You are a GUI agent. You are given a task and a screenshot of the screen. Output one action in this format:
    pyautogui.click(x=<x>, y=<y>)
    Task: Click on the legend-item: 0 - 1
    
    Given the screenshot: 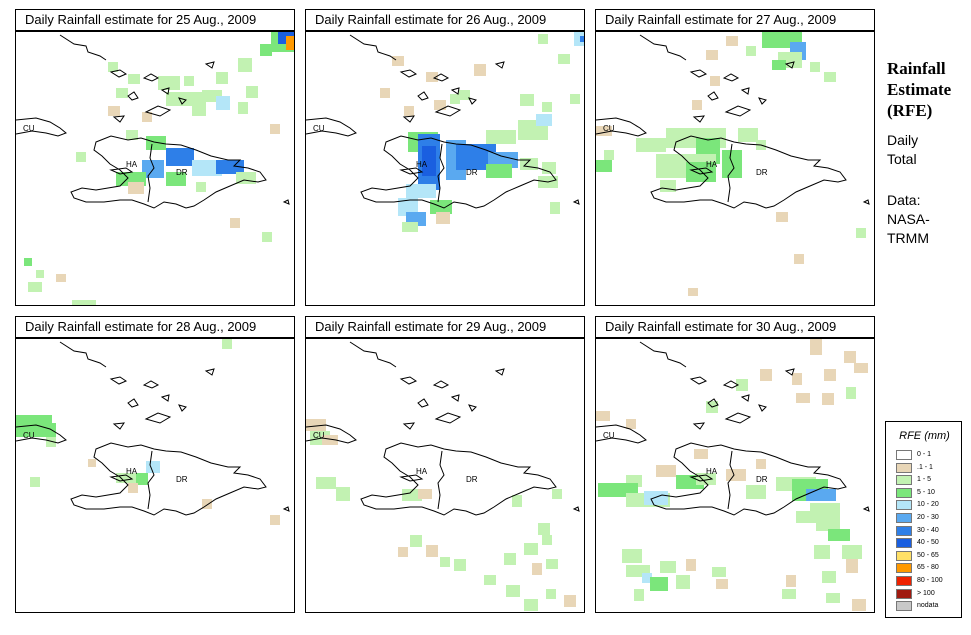 What is the action you would take?
    pyautogui.click(x=928, y=455)
    